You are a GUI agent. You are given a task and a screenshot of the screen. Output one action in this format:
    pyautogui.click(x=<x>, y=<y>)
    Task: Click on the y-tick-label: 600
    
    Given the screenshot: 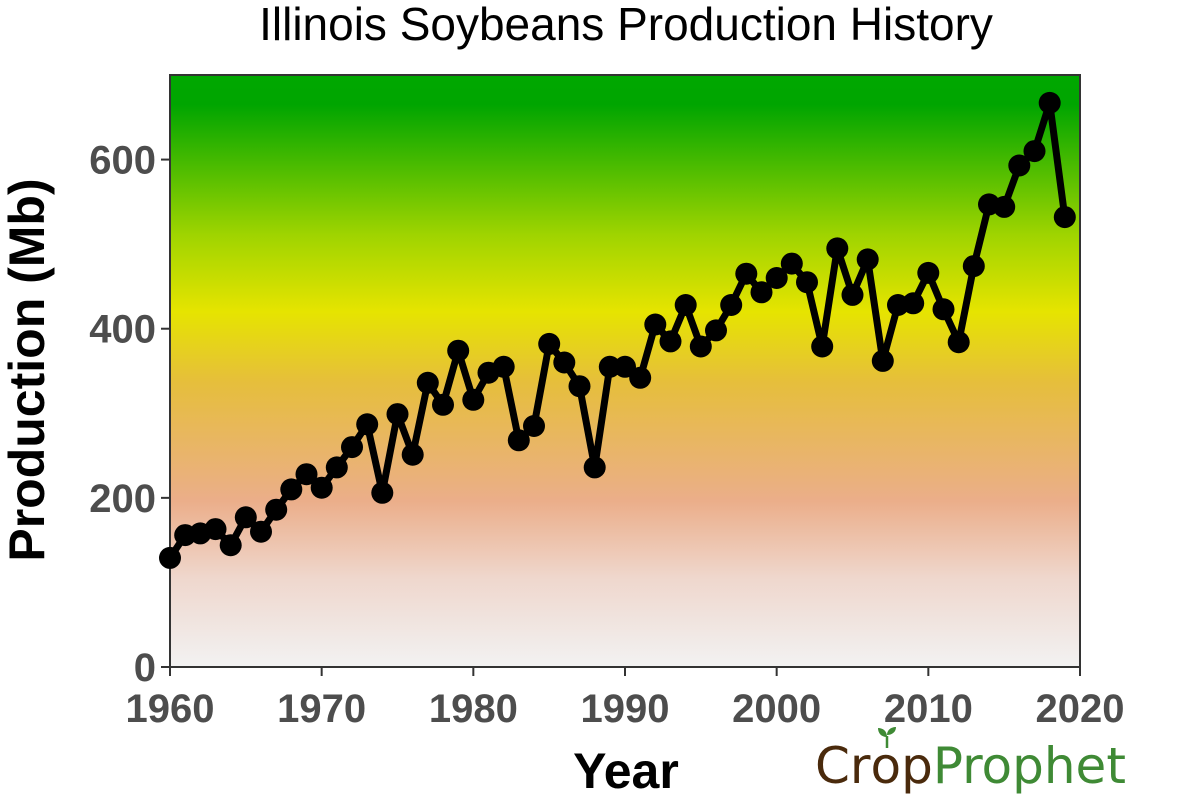 What is the action you would take?
    pyautogui.click(x=122, y=161)
    